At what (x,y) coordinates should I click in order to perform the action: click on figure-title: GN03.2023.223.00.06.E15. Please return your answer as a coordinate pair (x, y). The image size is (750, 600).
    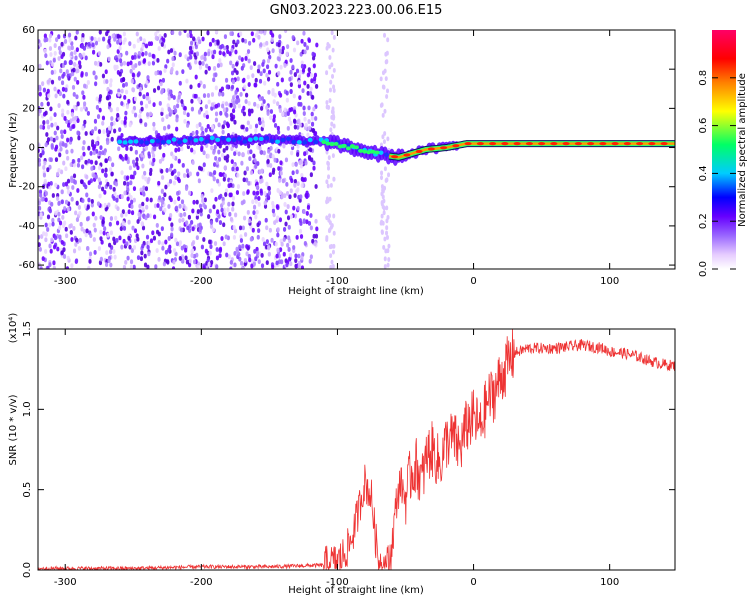
    Looking at the image, I should click on (356, 10).